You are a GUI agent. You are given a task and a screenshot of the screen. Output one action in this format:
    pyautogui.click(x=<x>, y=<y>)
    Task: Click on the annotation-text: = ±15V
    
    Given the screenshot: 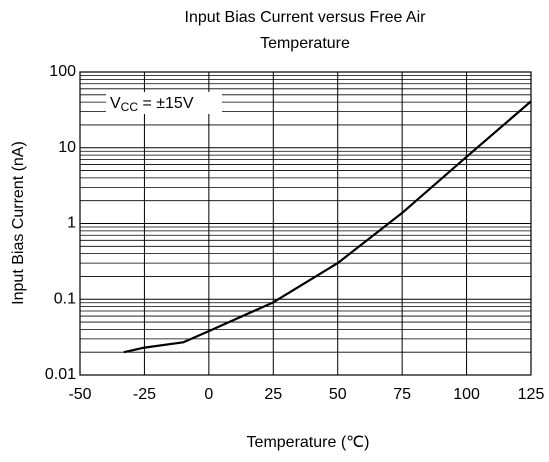 What is the action you would take?
    pyautogui.click(x=166, y=103)
    